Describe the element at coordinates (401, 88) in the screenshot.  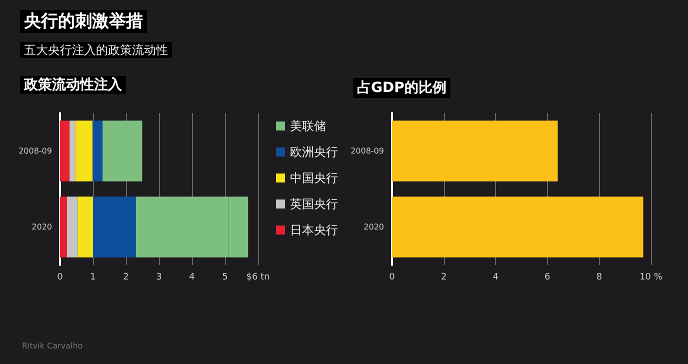
I see `chart-title: 占GDP的比例` at that location.